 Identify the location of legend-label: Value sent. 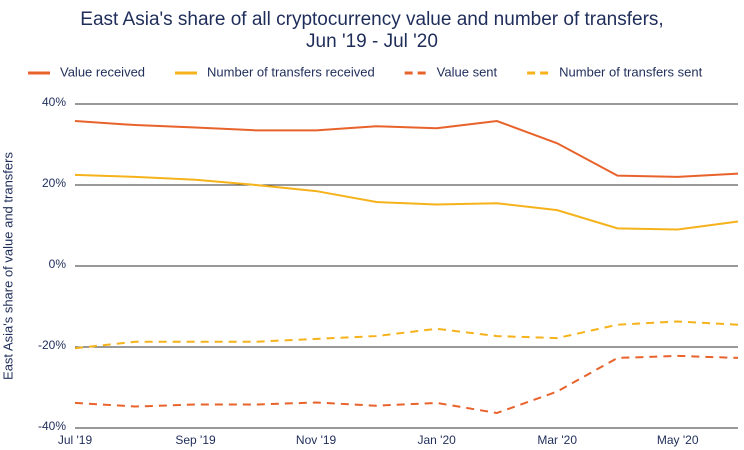
(467, 71).